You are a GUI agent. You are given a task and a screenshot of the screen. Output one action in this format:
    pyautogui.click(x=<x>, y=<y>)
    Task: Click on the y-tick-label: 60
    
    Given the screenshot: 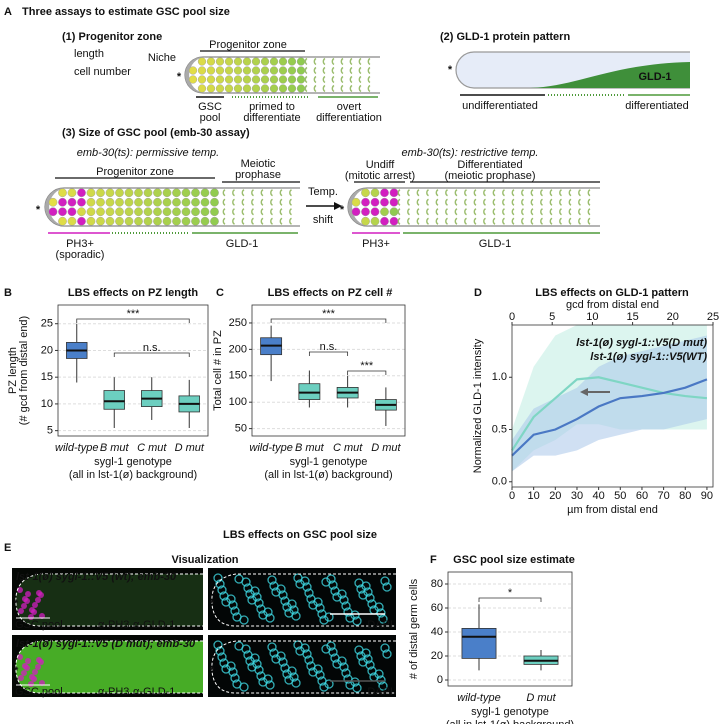 What is the action you would take?
    pyautogui.click(x=437, y=608)
    